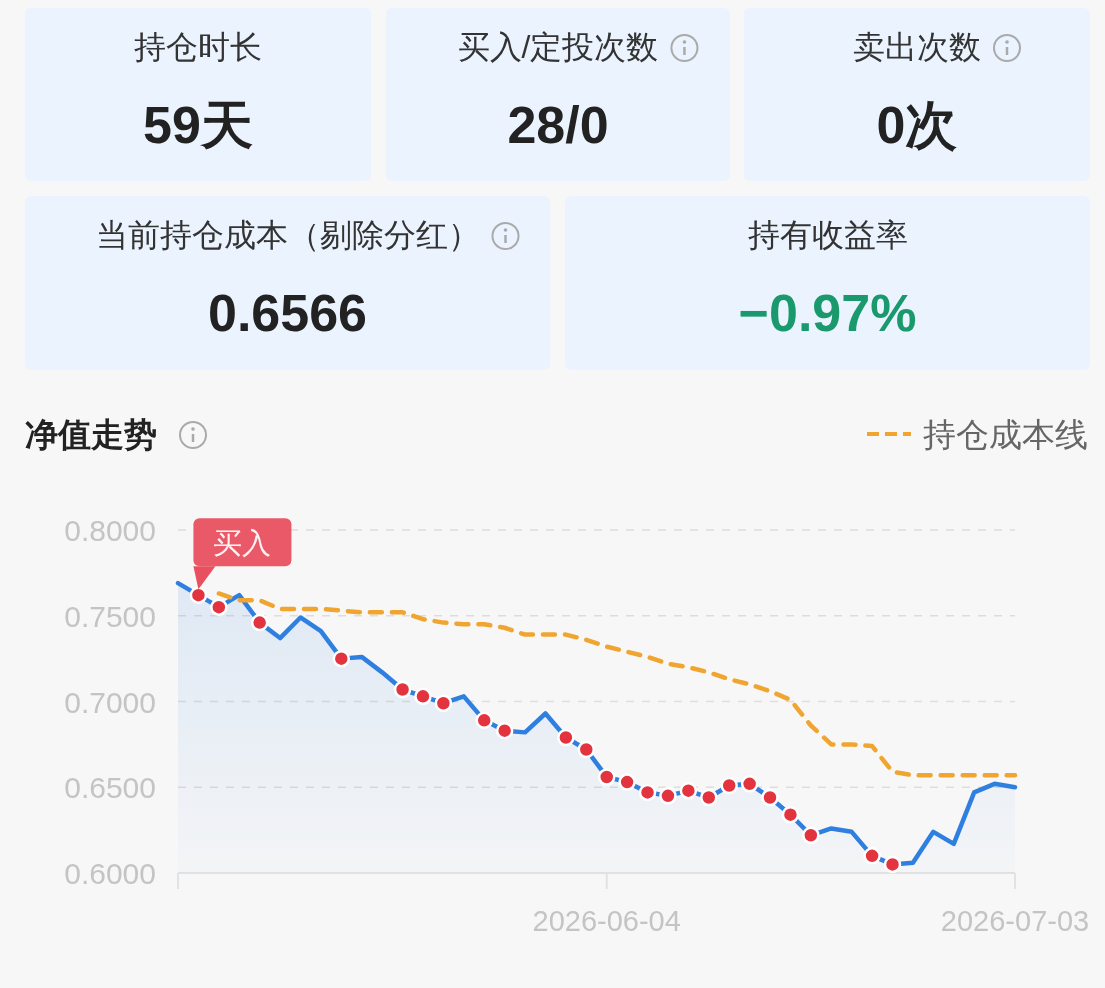 This screenshot has height=988, width=1105. I want to click on annotation: 买入, so click(242, 543).